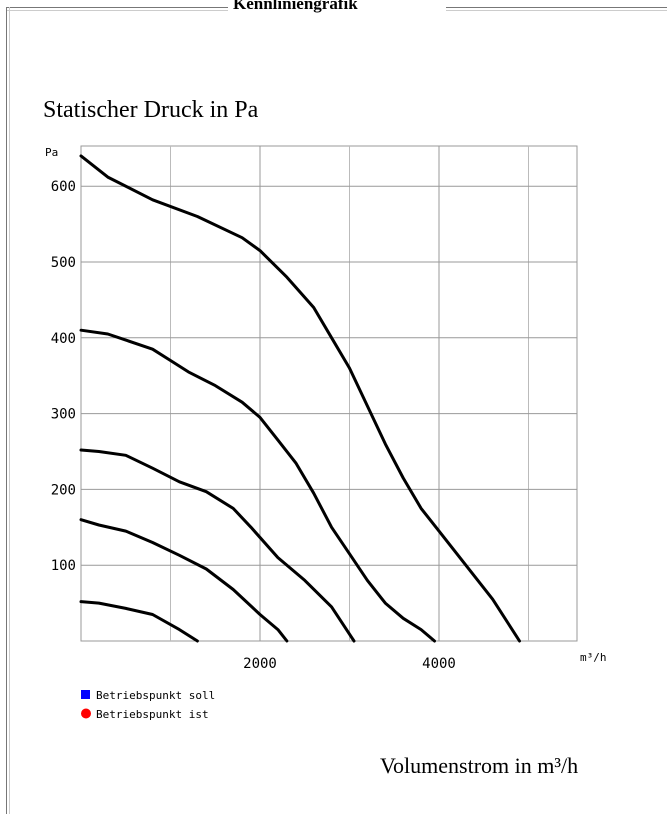 The height and width of the screenshot is (814, 667). What do you see at coordinates (86, 713) in the screenshot?
I see `legend-marker-circle` at bounding box center [86, 713].